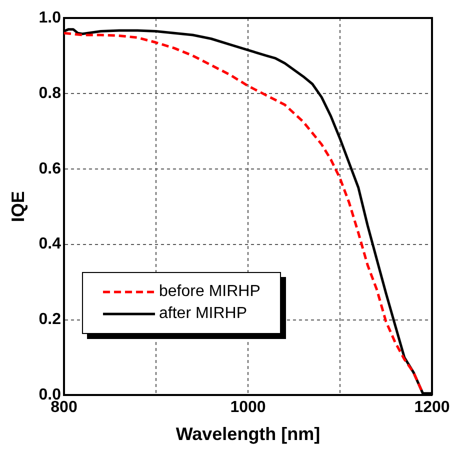 The width and height of the screenshot is (454, 452). Describe the element at coordinates (248, 434) in the screenshot. I see `x-axis-title: Wavelength [nm]` at that location.